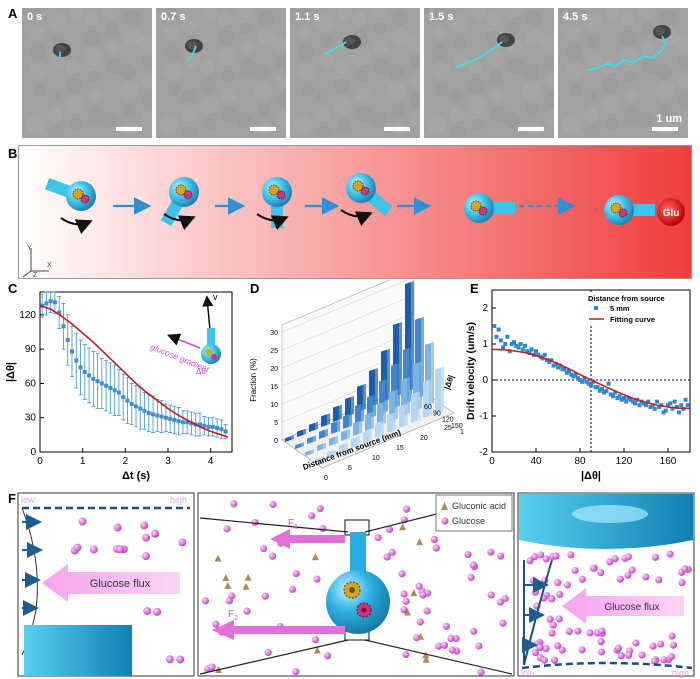 This screenshot has height=679, width=700. I want to click on y-tick-label: 25, so click(274, 351).